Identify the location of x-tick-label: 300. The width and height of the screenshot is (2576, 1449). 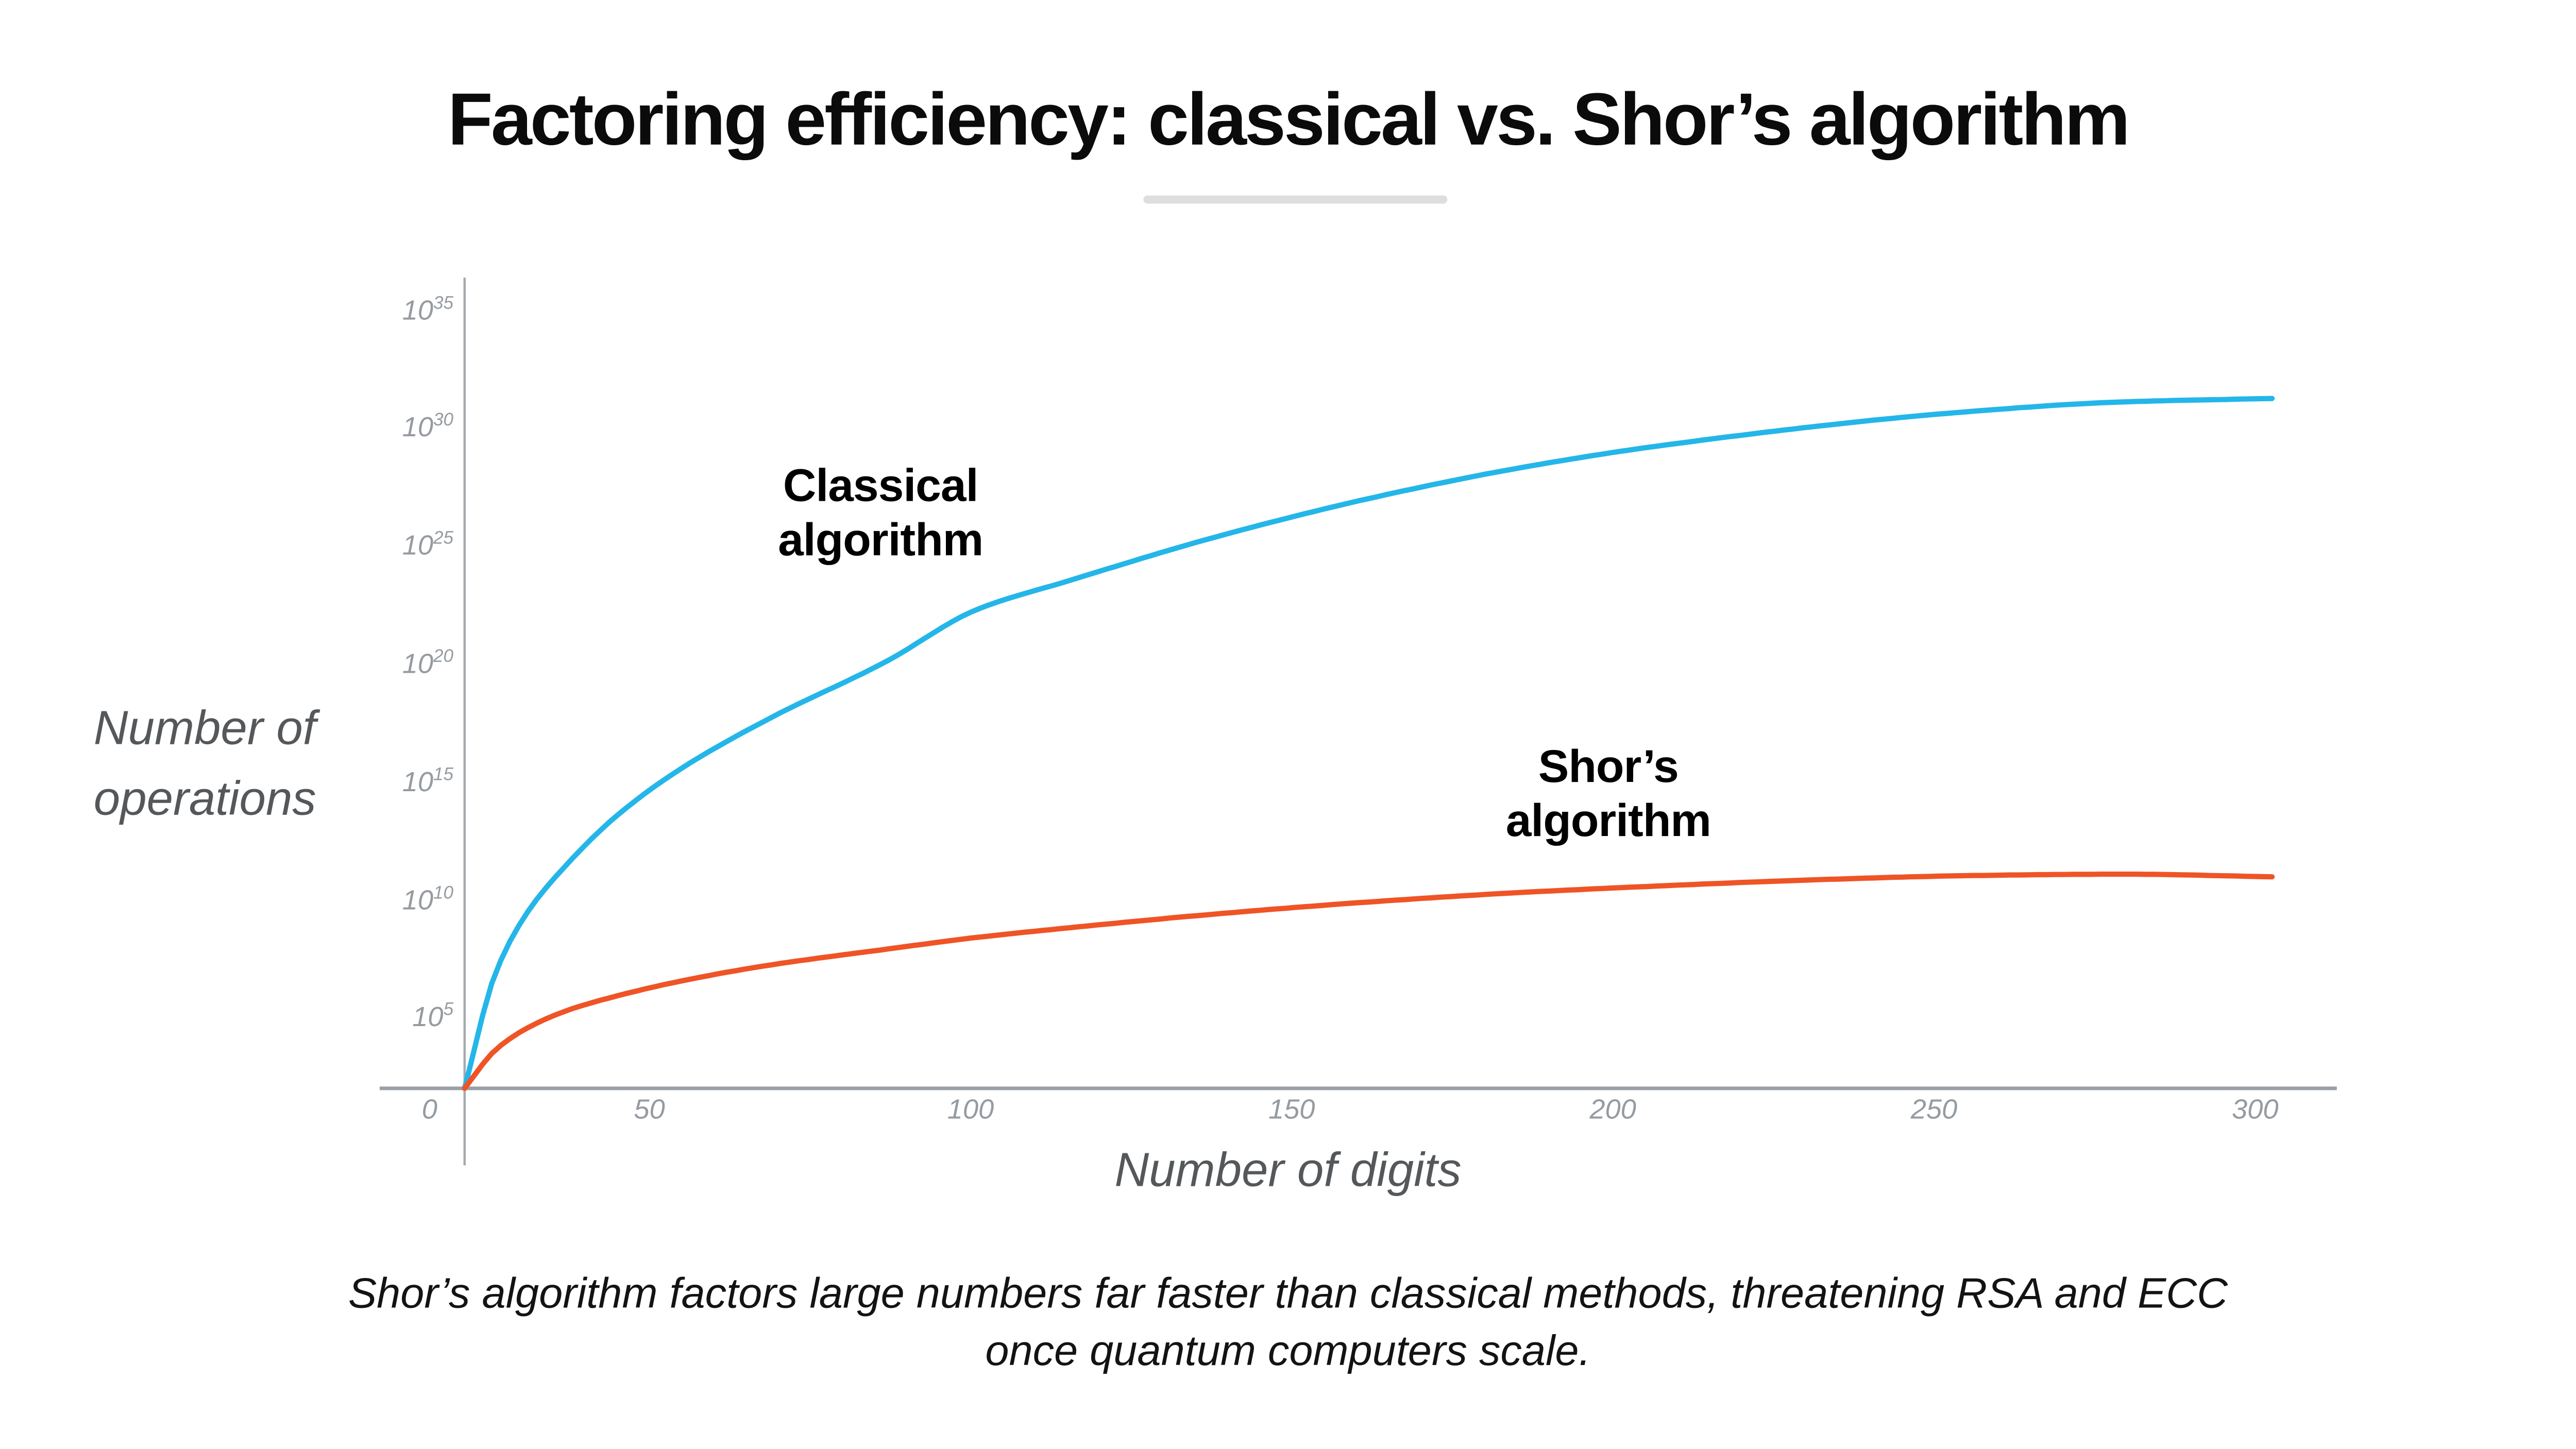
(2255, 1110).